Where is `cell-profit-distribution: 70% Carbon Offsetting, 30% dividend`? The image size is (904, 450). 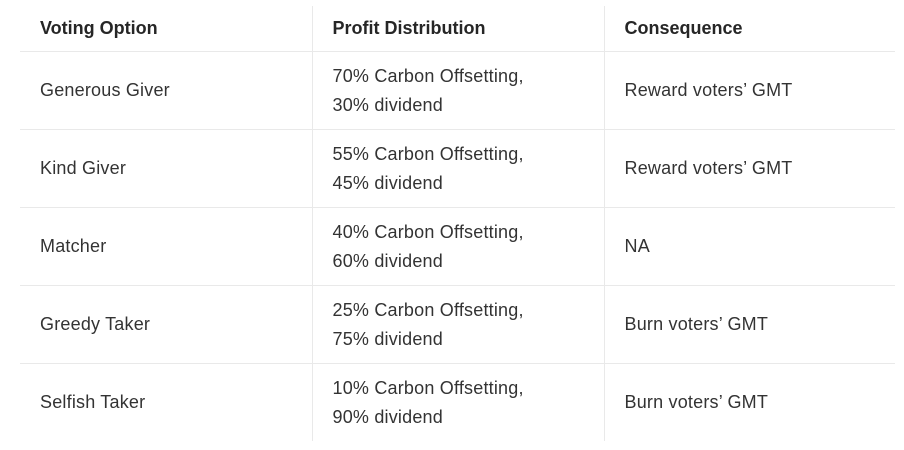 cell-profit-distribution: 70% Carbon Offsetting, 30% dividend is located at coordinates (457, 90).